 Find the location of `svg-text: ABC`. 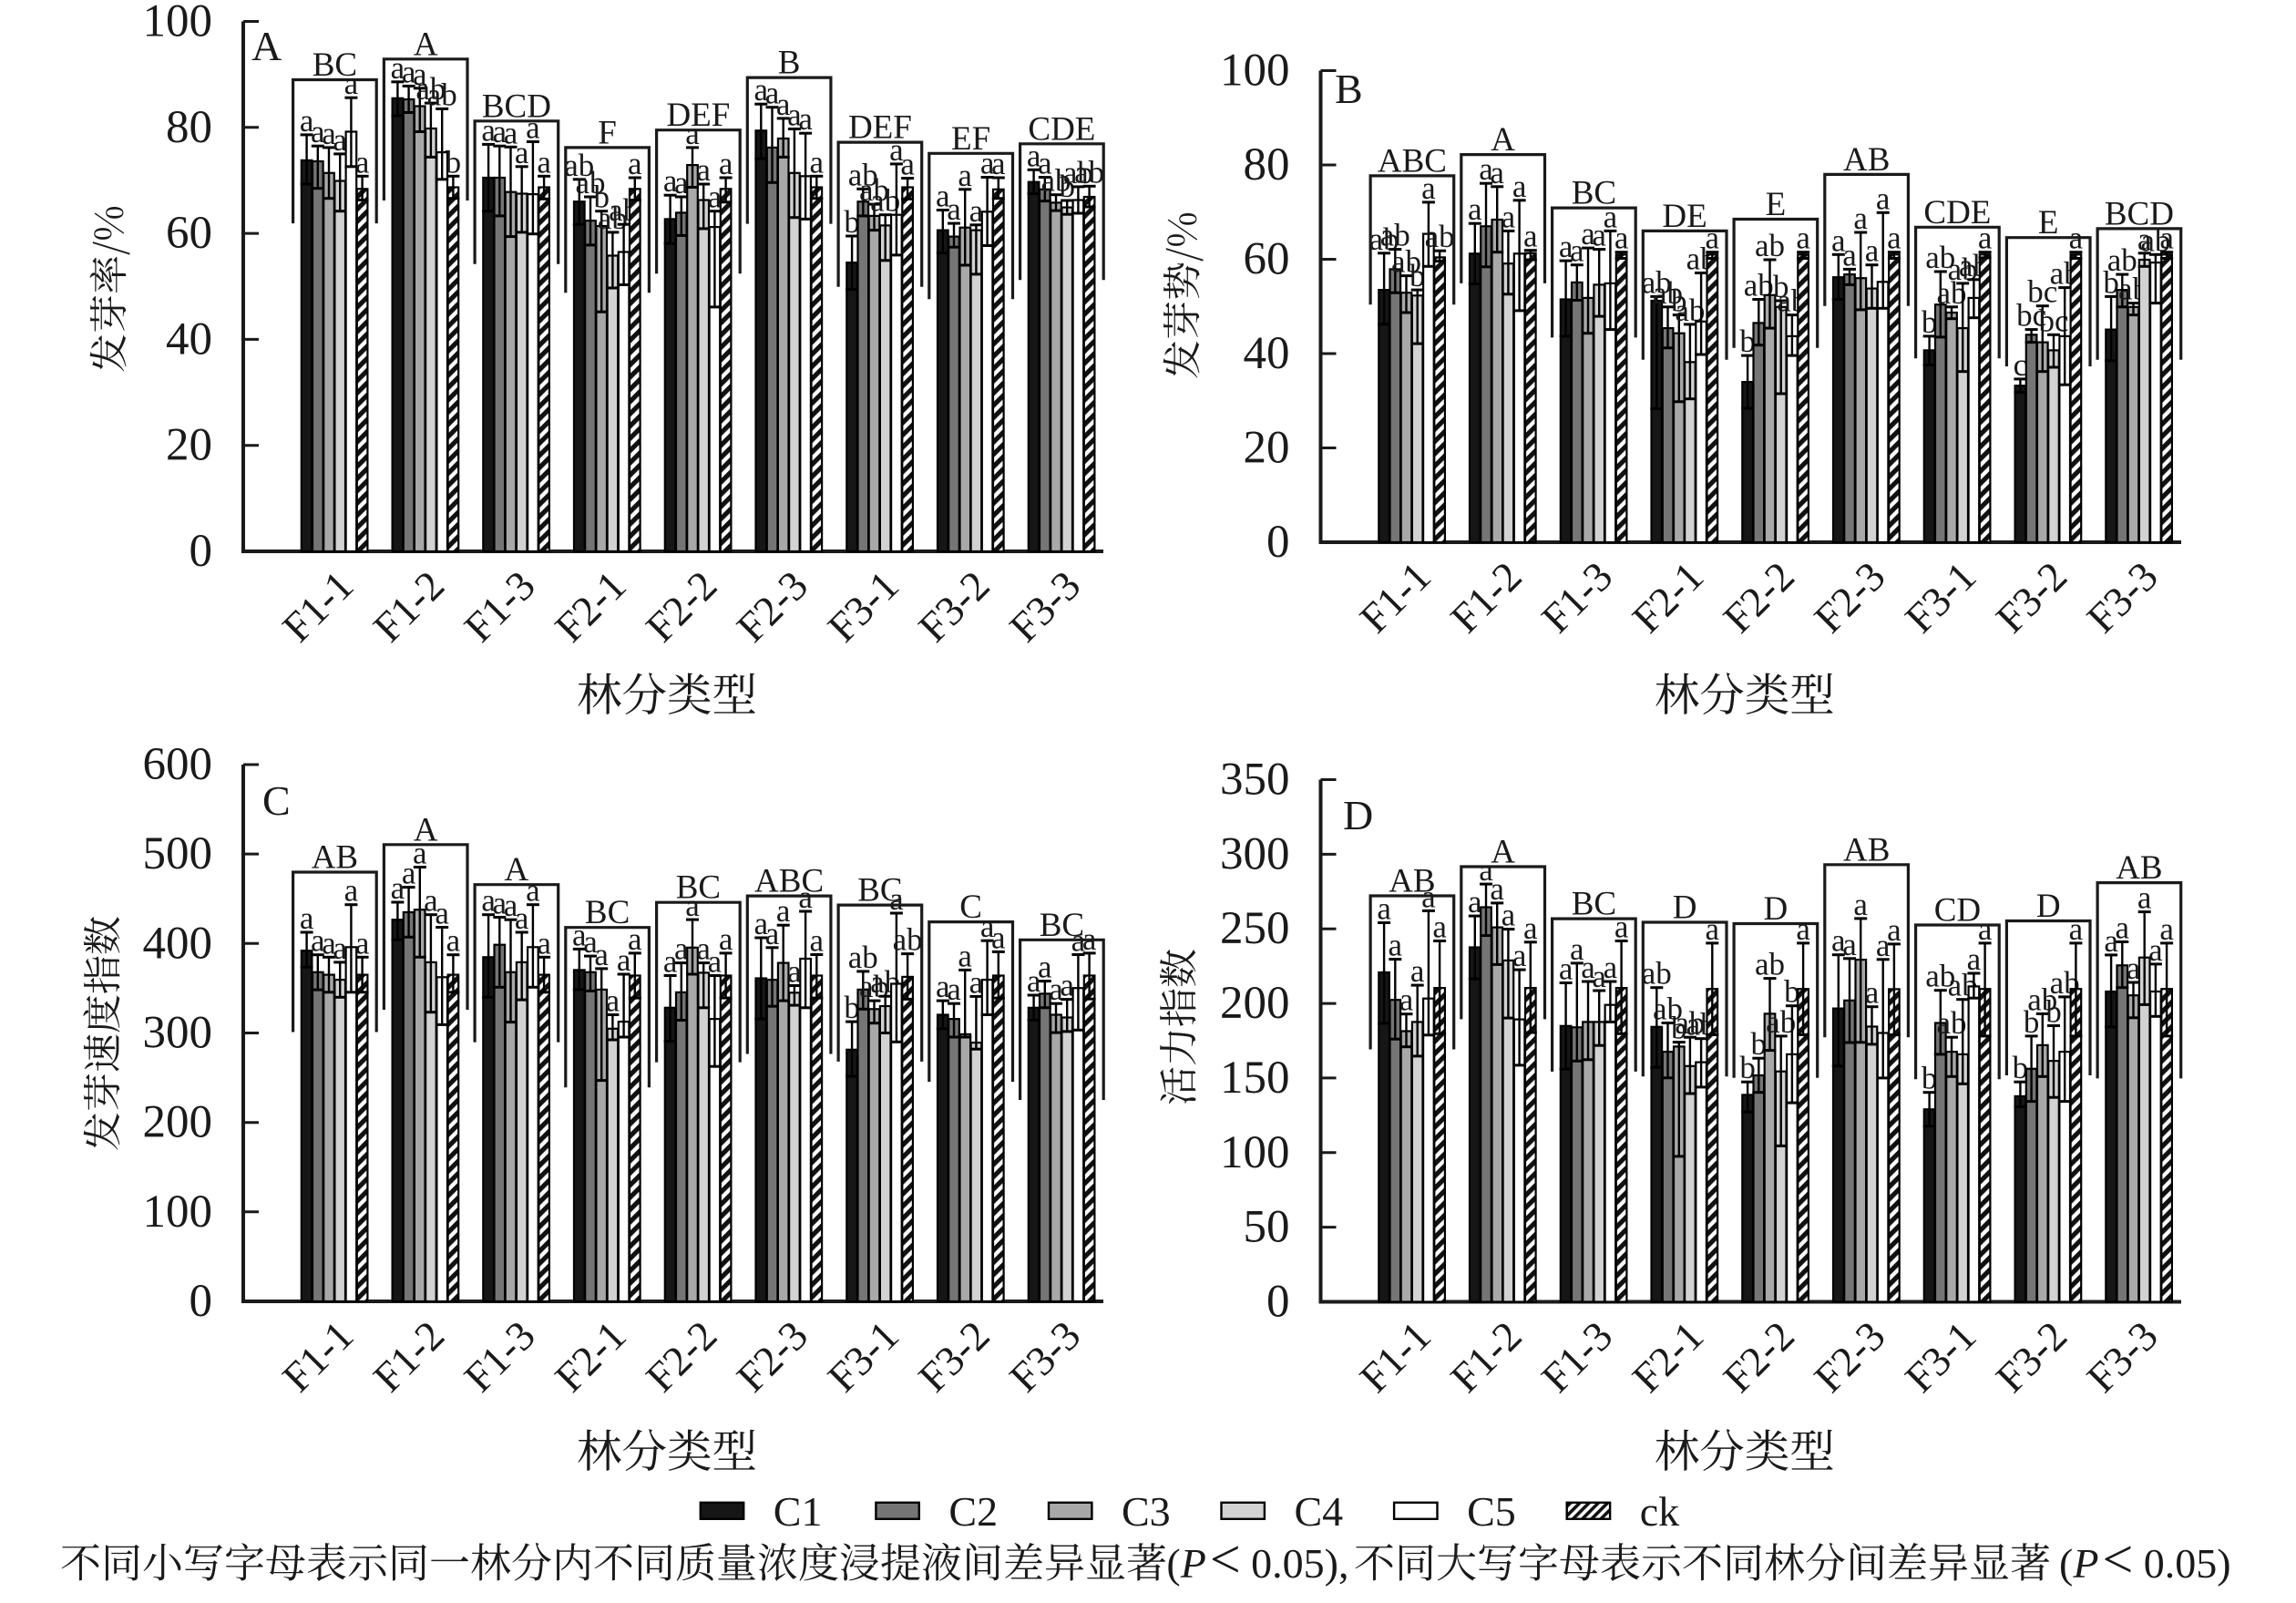

svg-text: ABC is located at coordinates (789, 881).